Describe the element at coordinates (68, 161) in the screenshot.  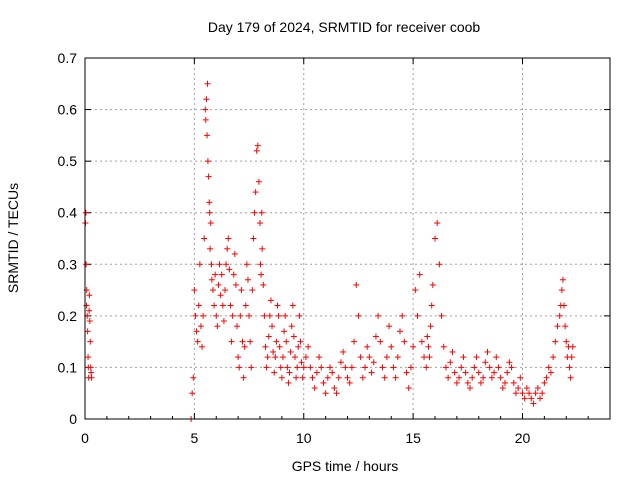
I see `y-tick-label: 0.5` at that location.